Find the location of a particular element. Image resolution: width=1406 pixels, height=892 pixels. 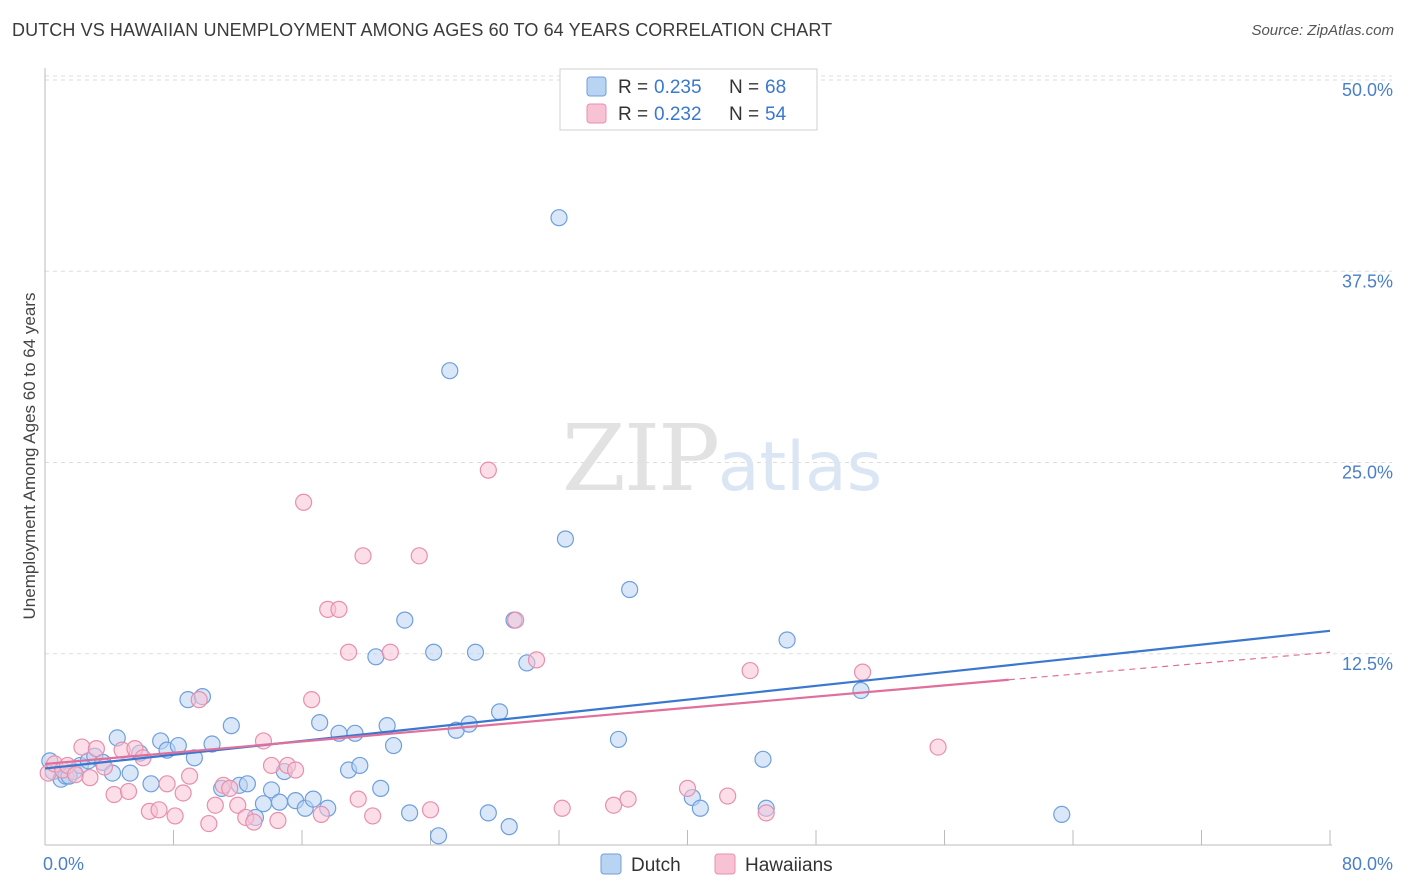

trend-lines is located at coordinates (687, 699).